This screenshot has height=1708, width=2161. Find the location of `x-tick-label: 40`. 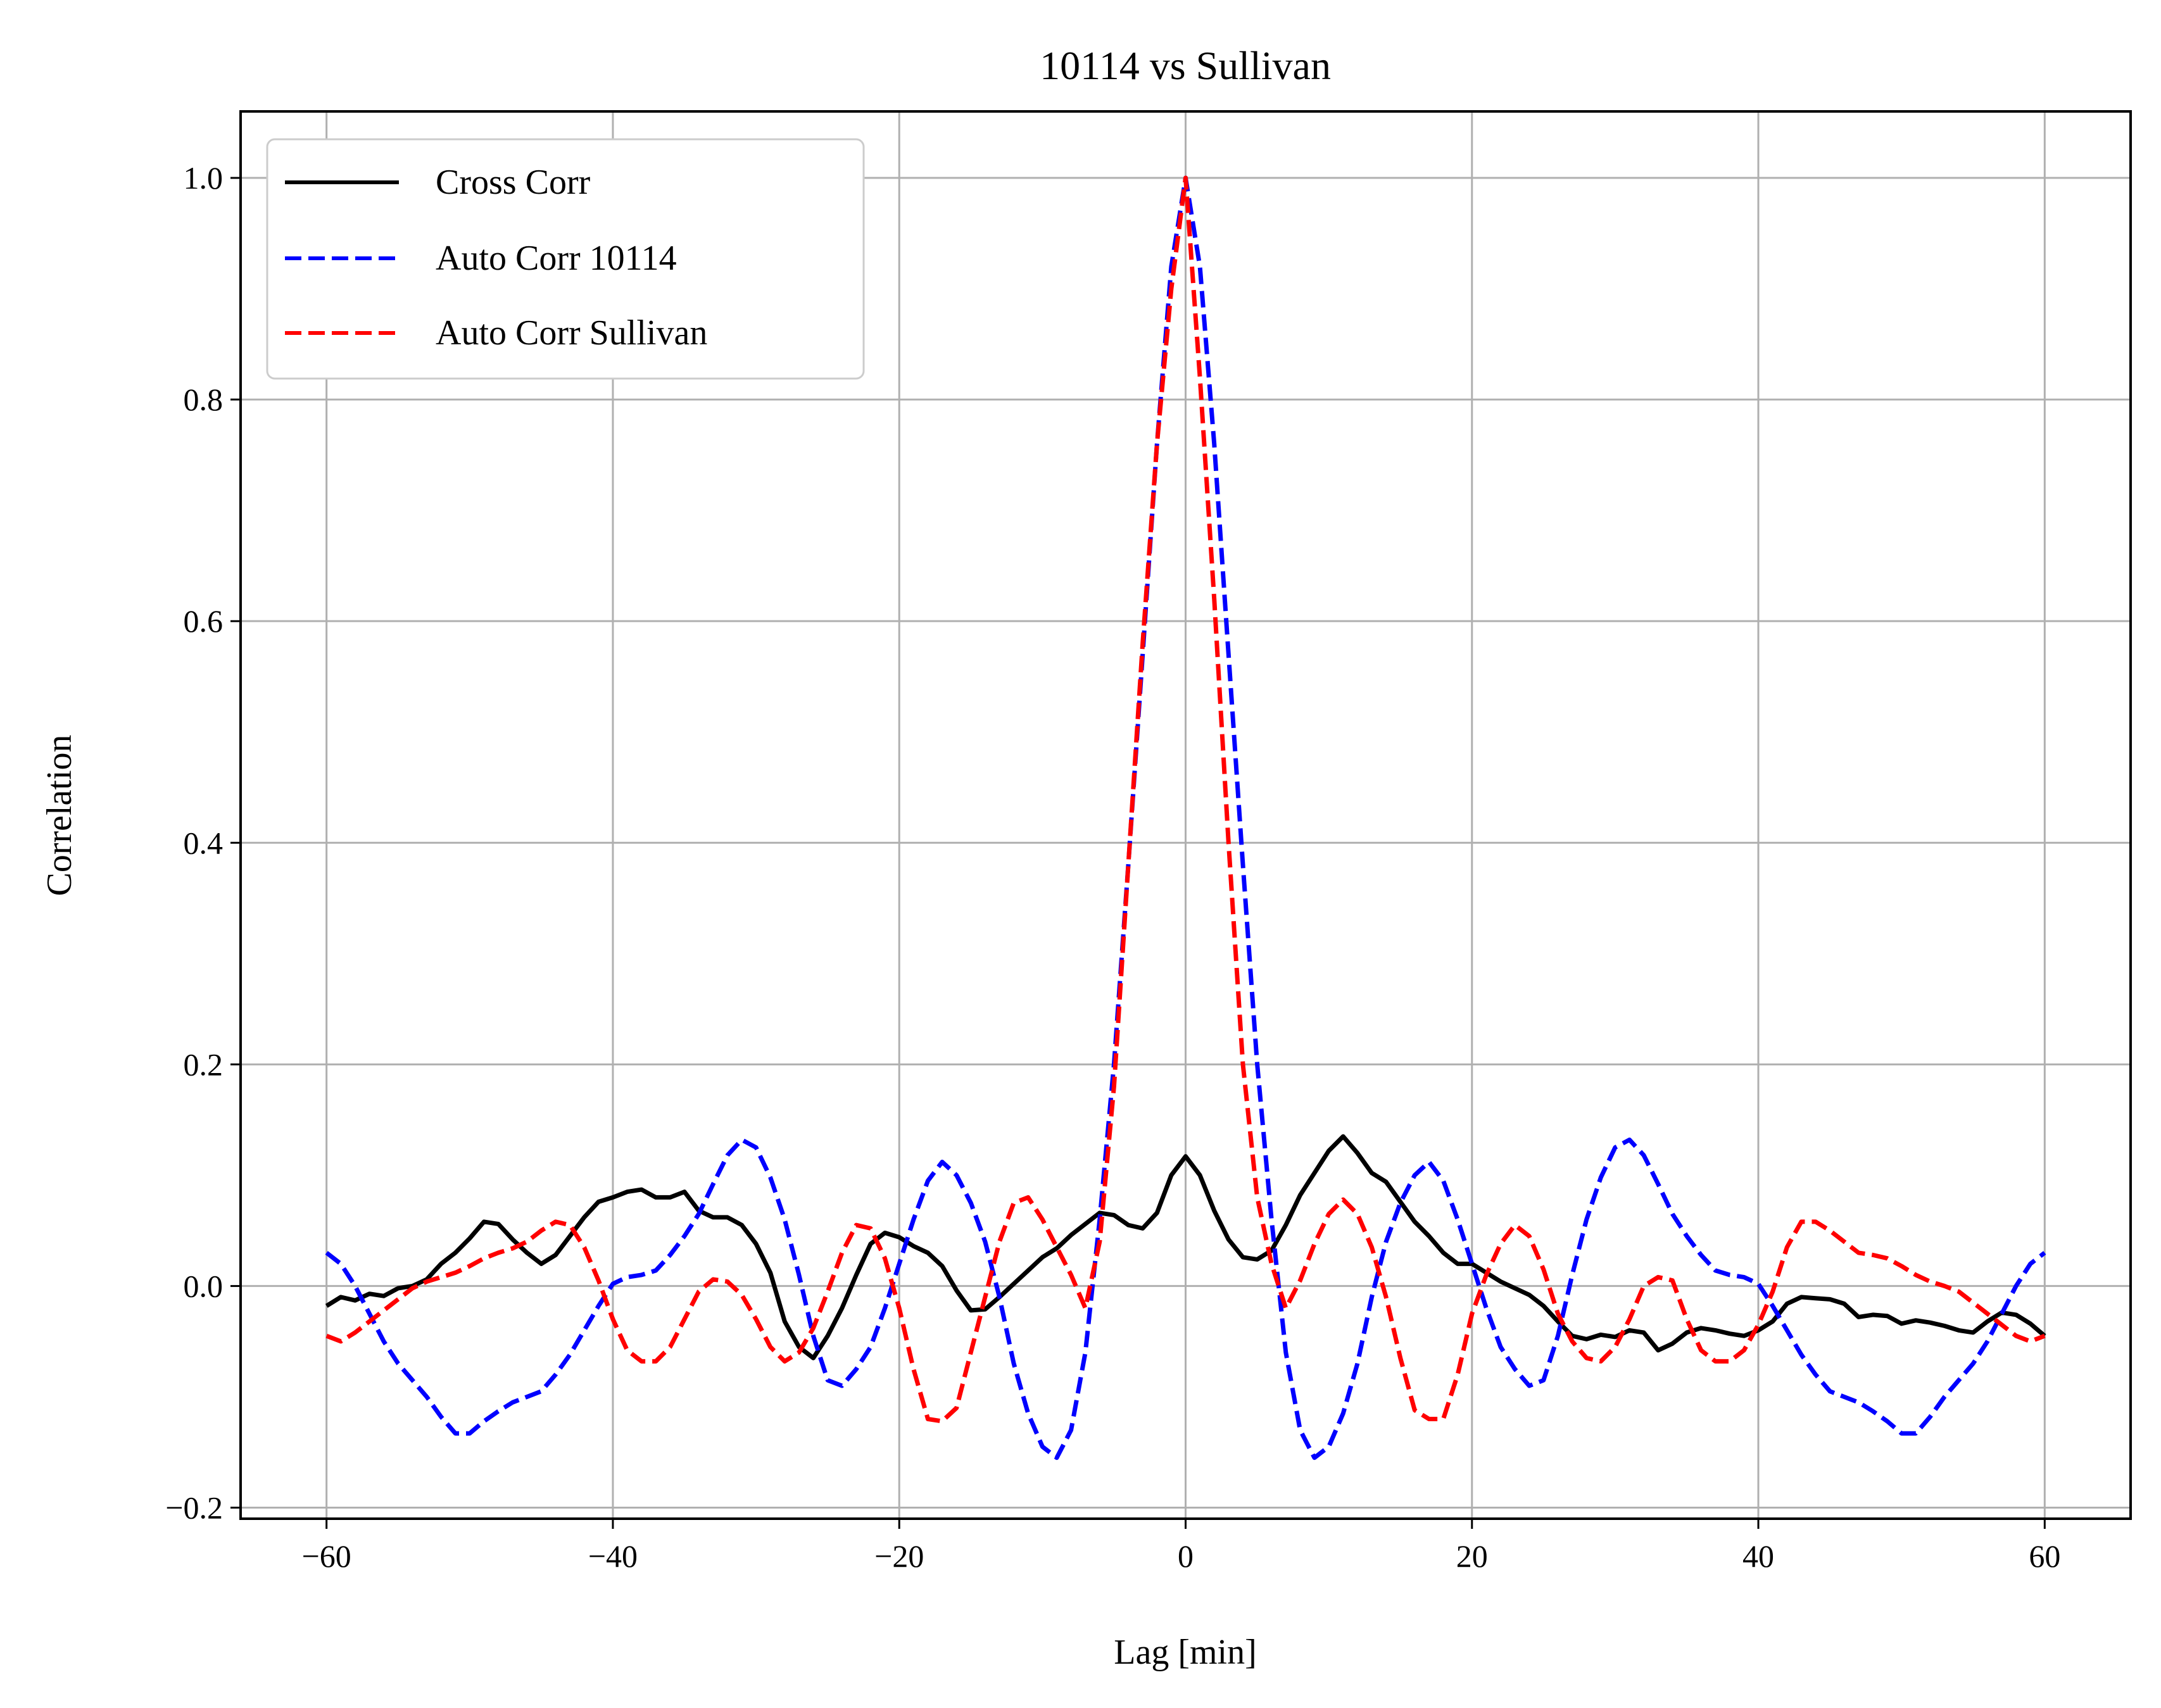

x-tick-label: 40 is located at coordinates (1758, 1556).